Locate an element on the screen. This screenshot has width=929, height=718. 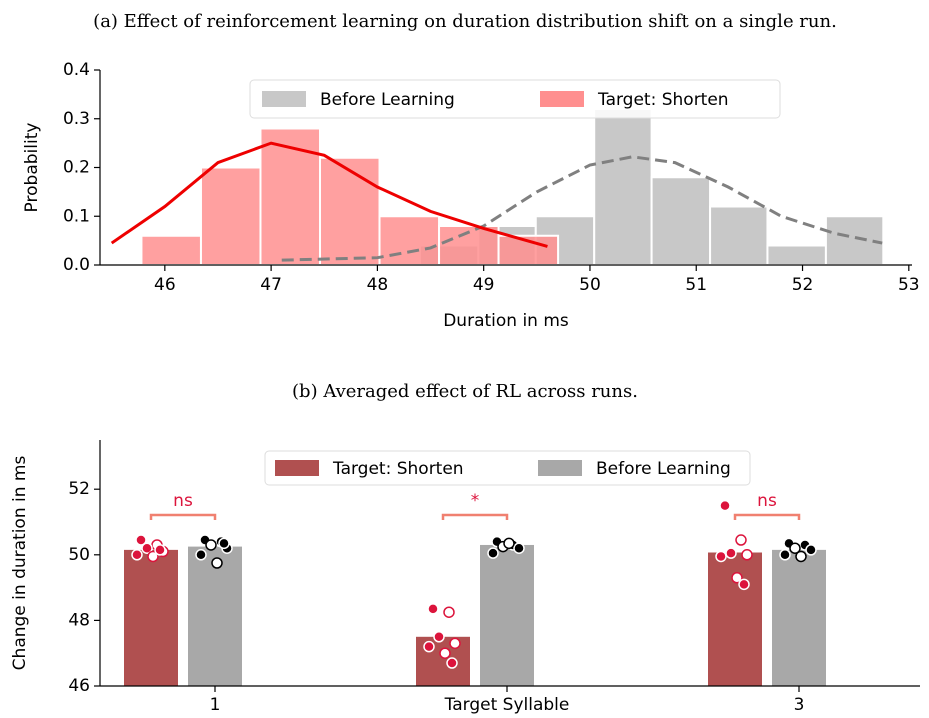
y-tick-label: 0.3 is located at coordinates (76, 119).